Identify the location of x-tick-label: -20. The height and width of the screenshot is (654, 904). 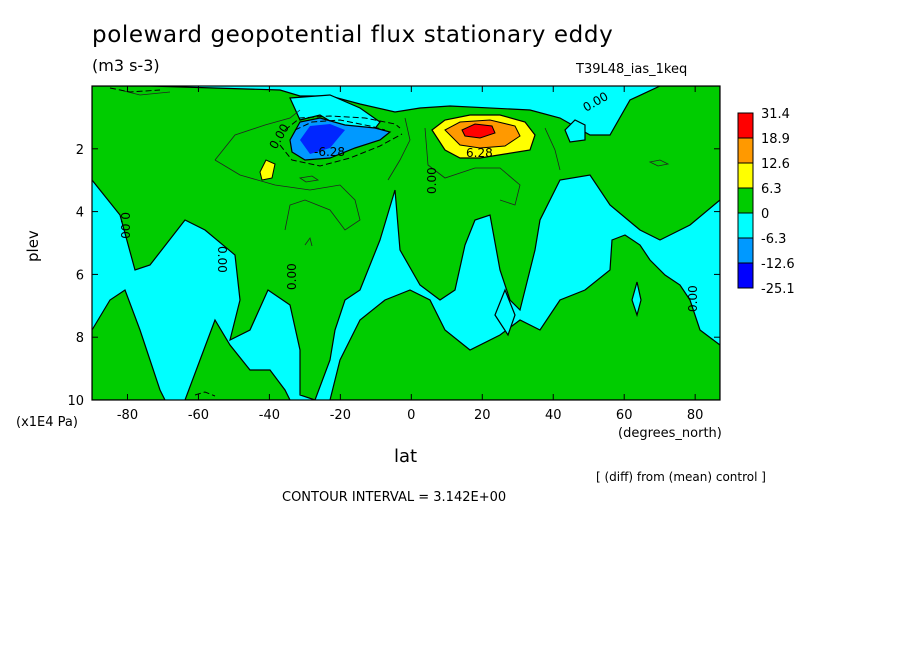
(340, 415).